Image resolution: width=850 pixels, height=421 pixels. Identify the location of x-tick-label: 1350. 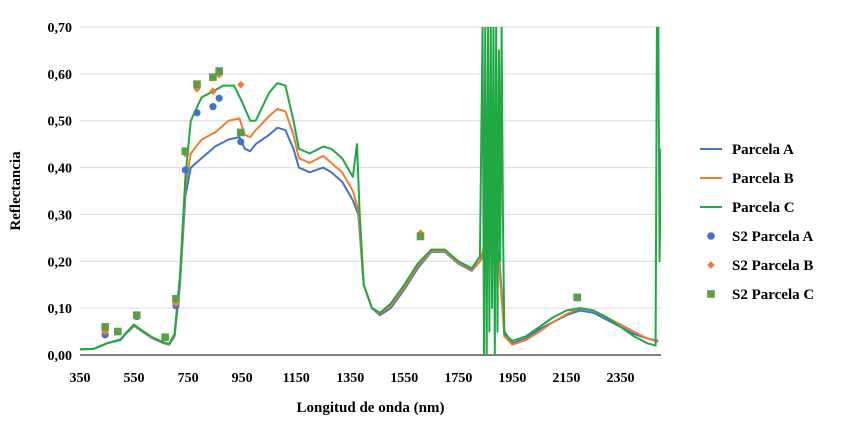
(350, 378).